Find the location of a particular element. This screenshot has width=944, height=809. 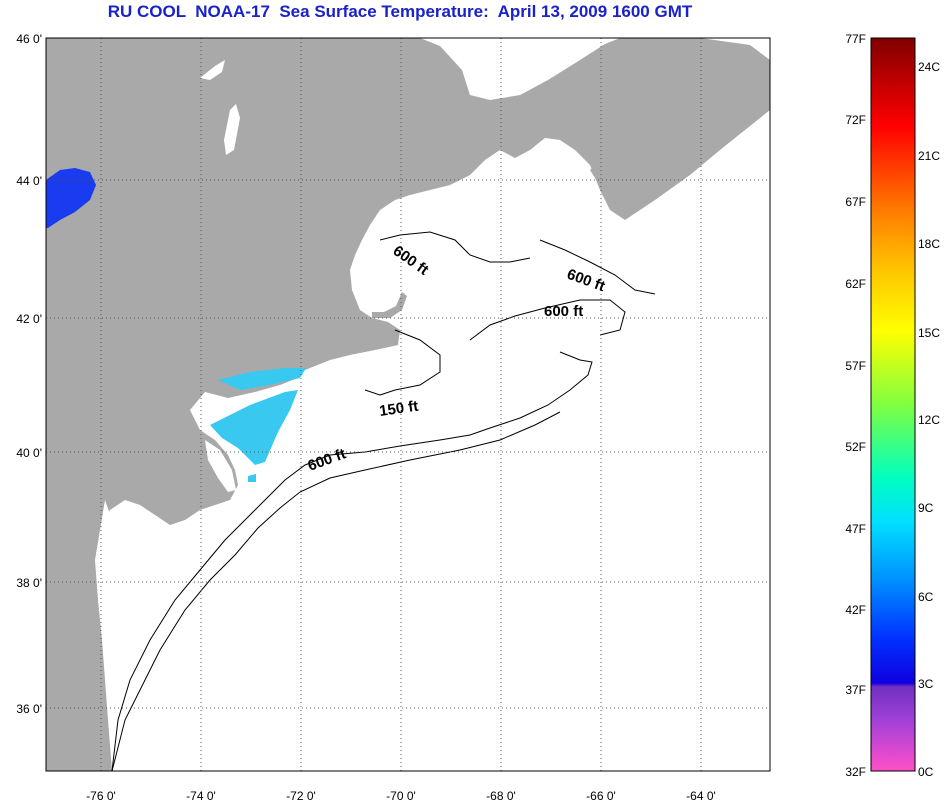

isobath-label-150: 150 ft is located at coordinates (398, 409).